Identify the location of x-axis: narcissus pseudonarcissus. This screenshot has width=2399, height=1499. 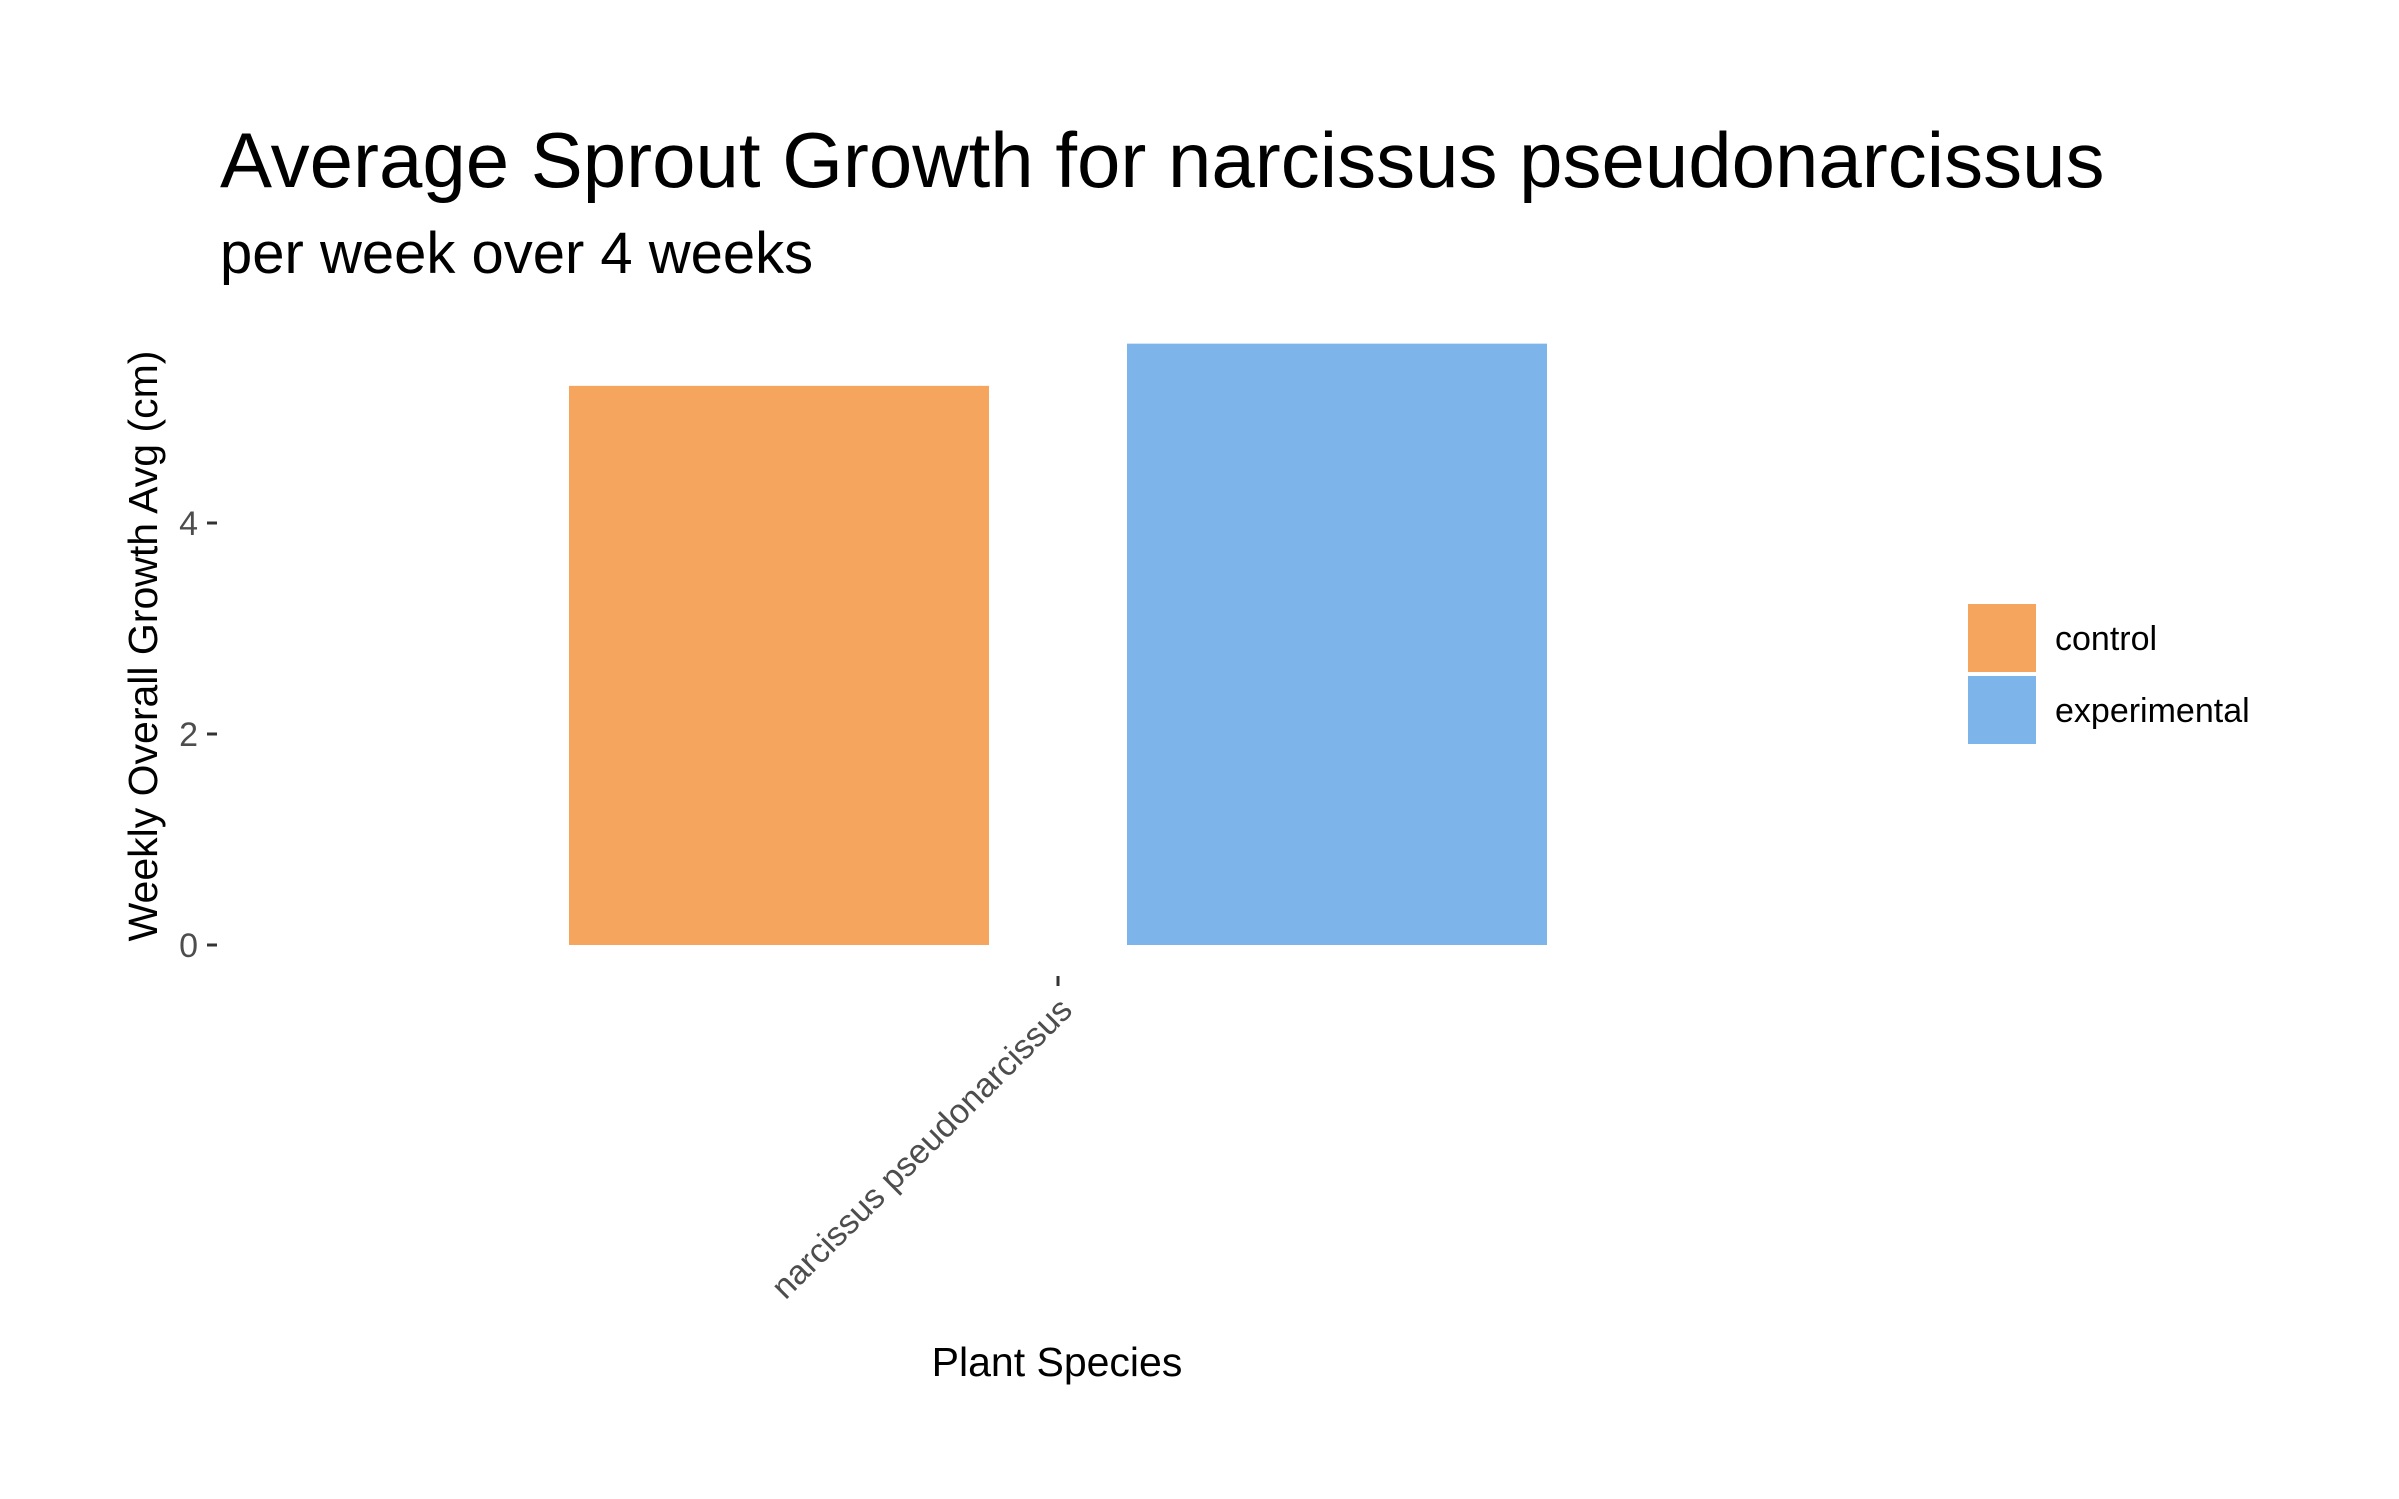
(922, 1141).